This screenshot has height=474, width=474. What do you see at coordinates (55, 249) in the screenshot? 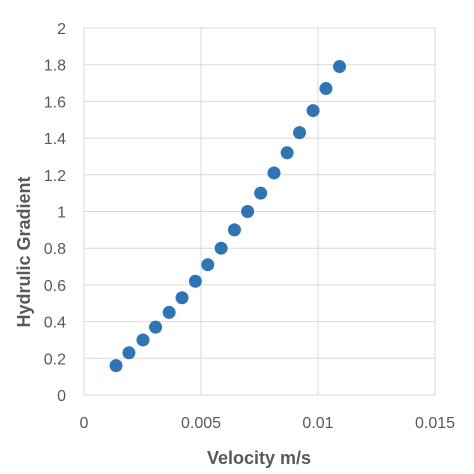
I see `y-tick-label: 0.8` at bounding box center [55, 249].